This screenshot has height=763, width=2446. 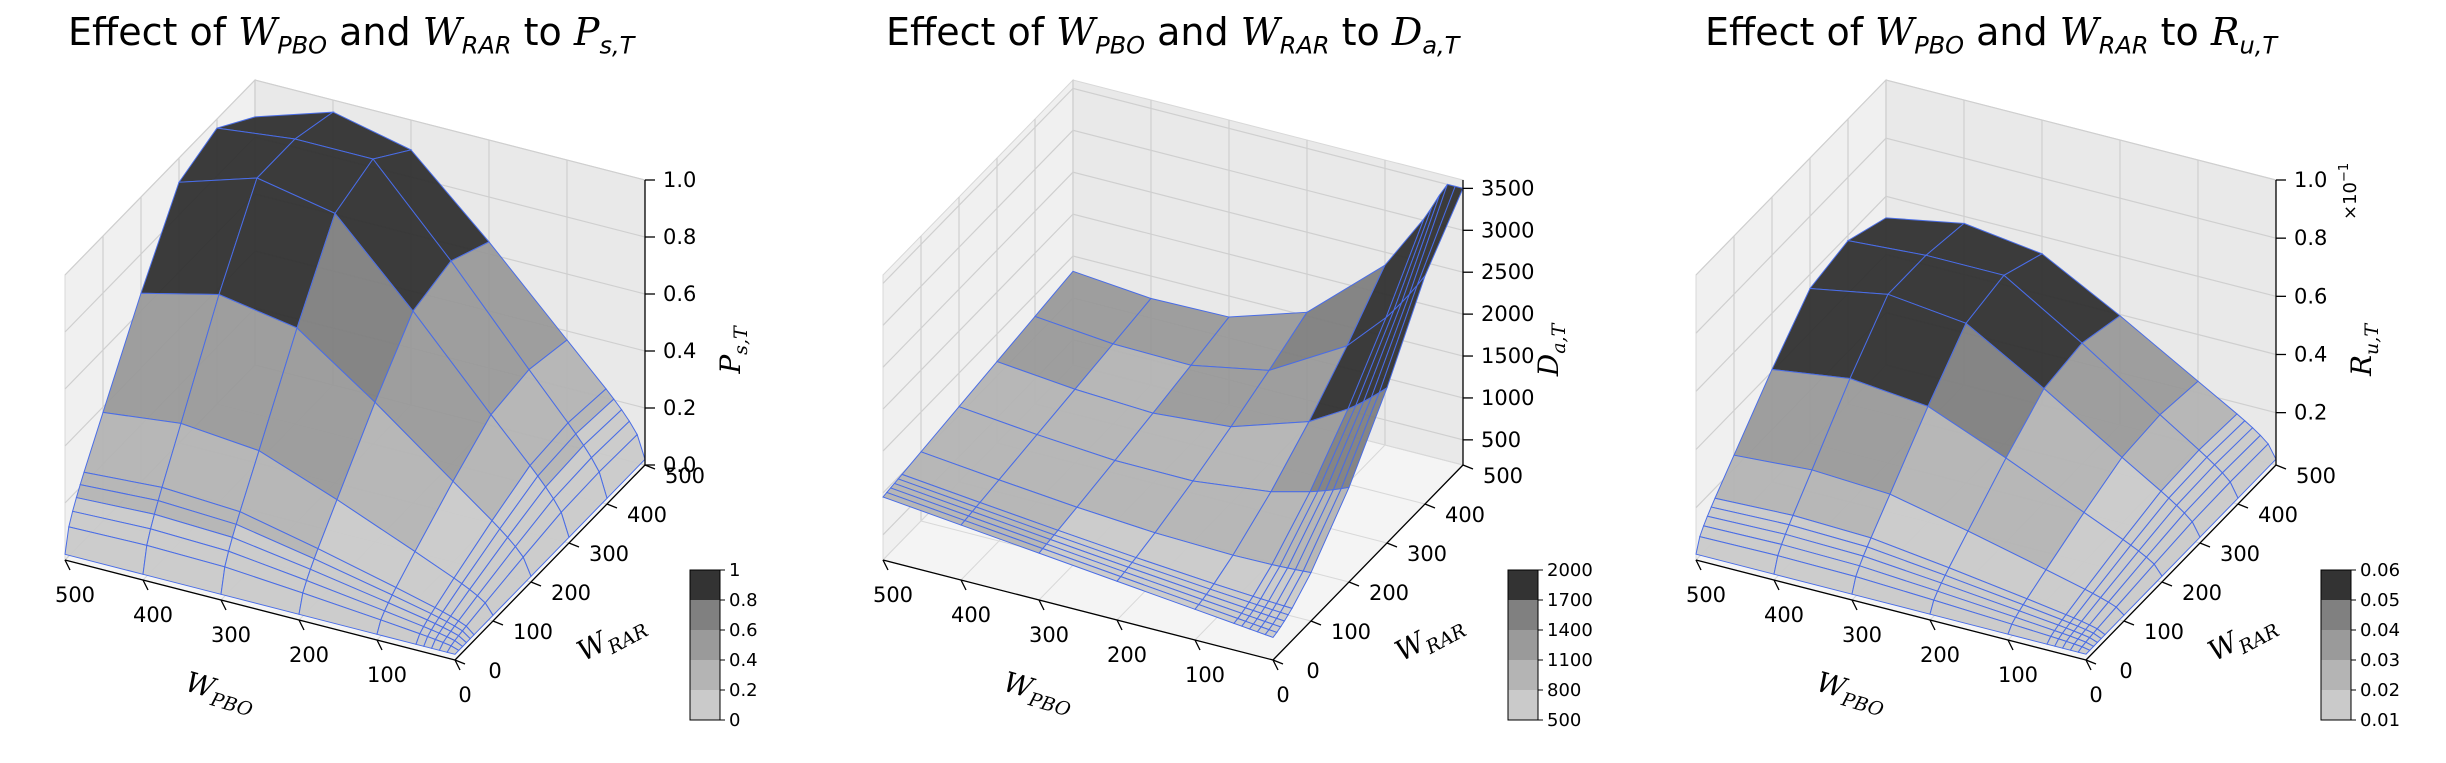 I want to click on colorbar-tick-label: 800, so click(x=1564, y=690).